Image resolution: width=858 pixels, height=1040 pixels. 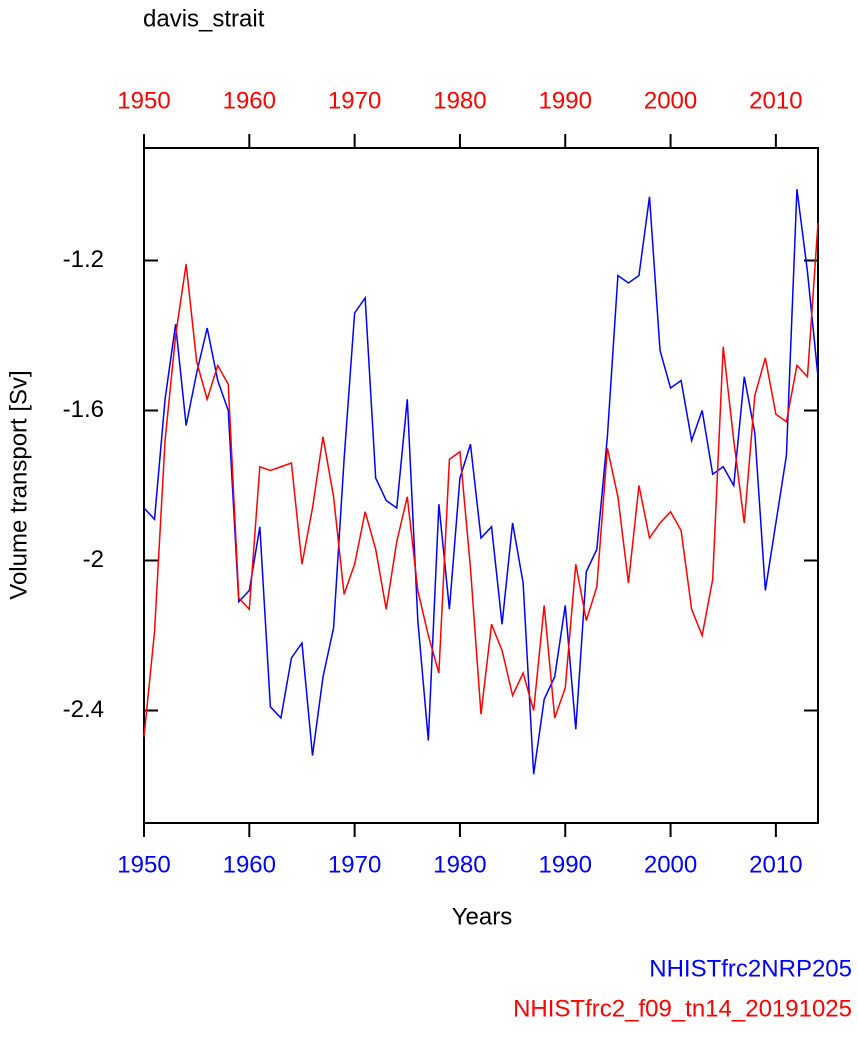 What do you see at coordinates (482, 916) in the screenshot?
I see `x-axis-label: Years` at bounding box center [482, 916].